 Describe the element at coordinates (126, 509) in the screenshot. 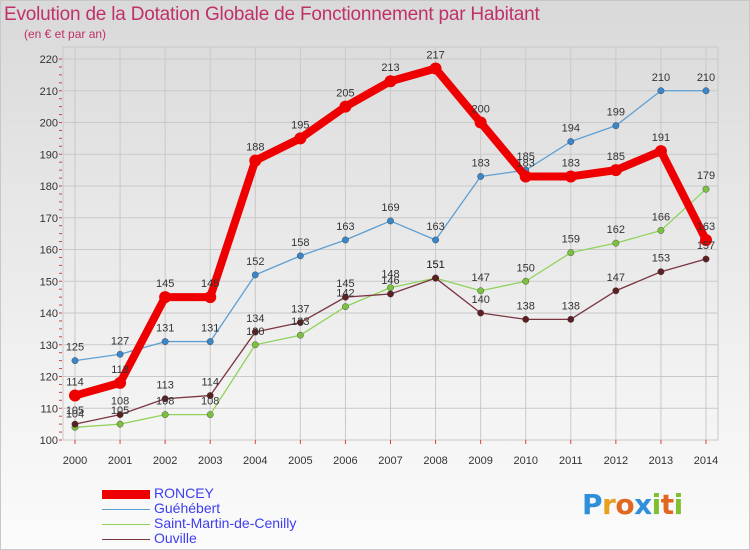

I see `legend-swatch-guehebert` at that location.